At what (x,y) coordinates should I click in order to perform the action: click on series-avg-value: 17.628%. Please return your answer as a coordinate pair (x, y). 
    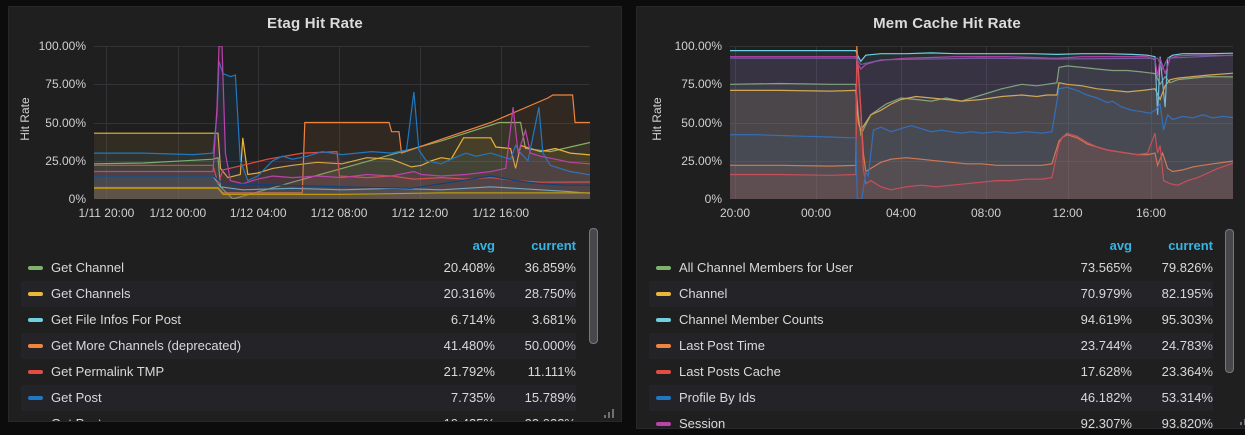
    Looking at the image, I should click on (1106, 371).